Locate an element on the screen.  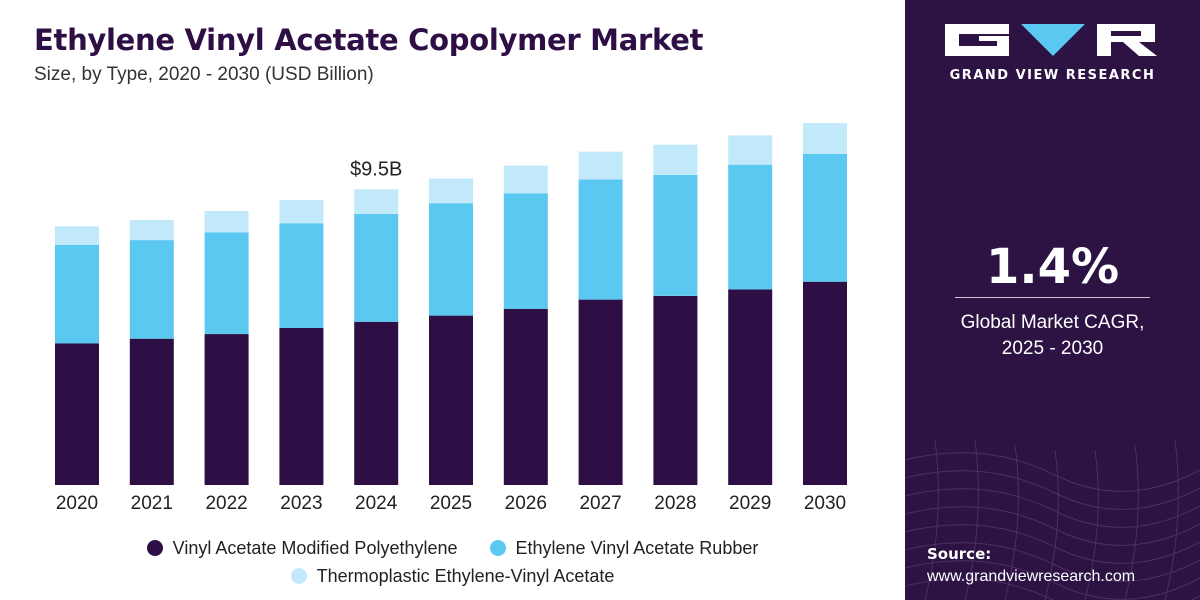
gvr-logo-icon is located at coordinates (1051, 40).